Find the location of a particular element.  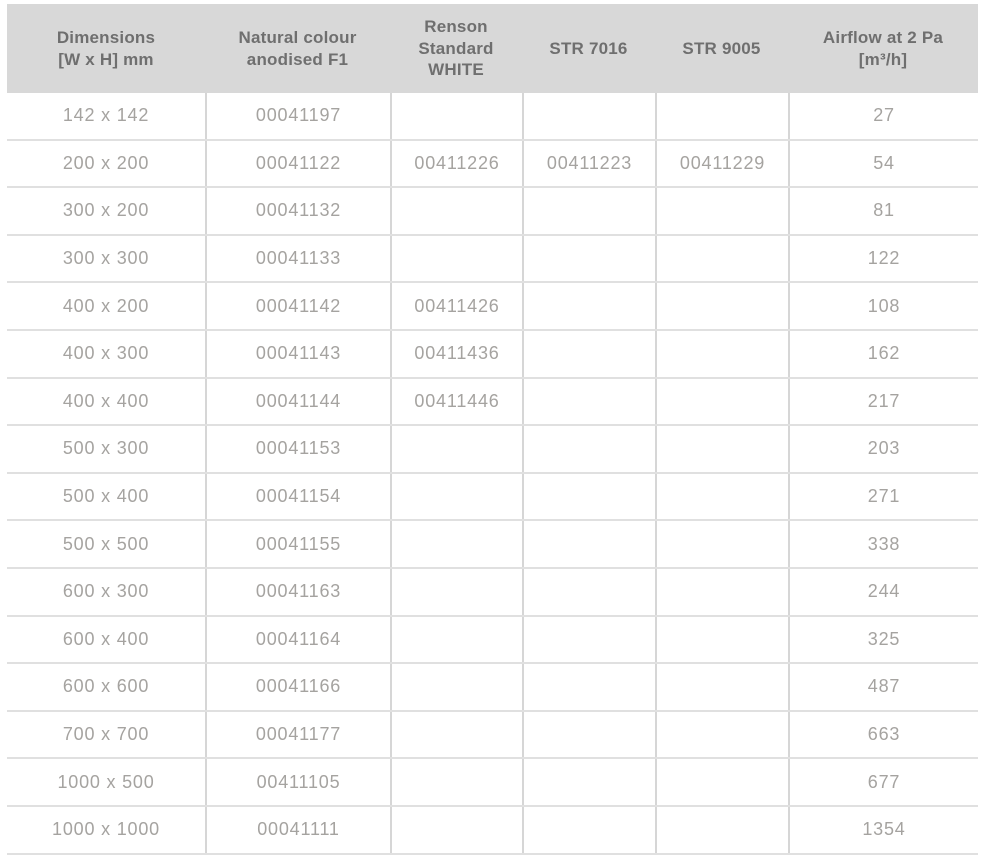

table-cell-natural-colour-anodised-f1: 00041177 is located at coordinates (297, 734).